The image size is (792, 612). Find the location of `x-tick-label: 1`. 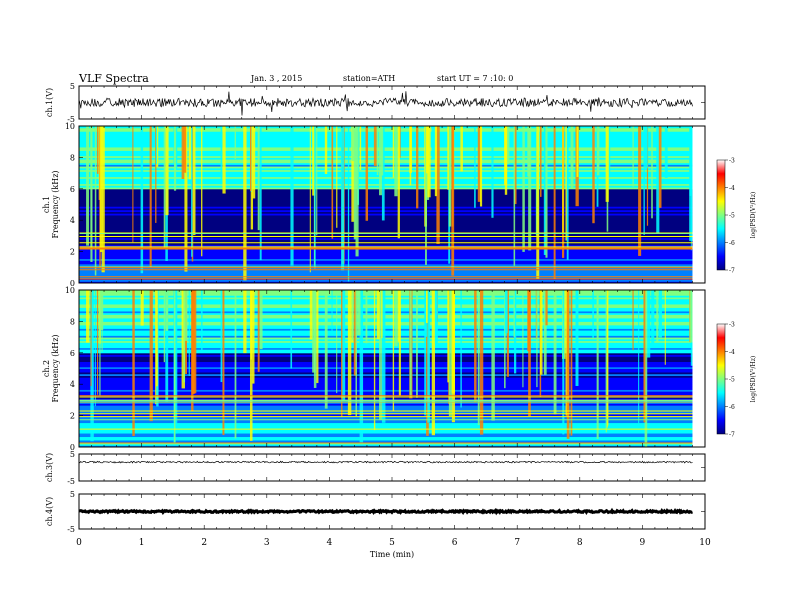

x-tick-label: 1 is located at coordinates (142, 543).